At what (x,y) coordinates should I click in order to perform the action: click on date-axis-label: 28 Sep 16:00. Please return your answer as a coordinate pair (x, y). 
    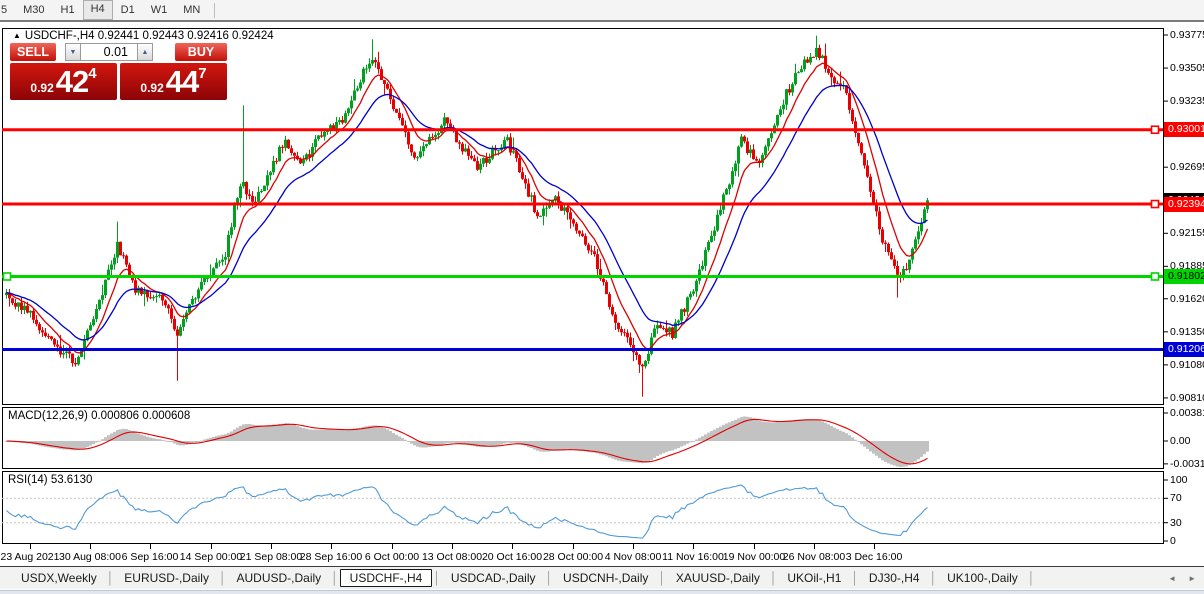
    Looking at the image, I should click on (331, 557).